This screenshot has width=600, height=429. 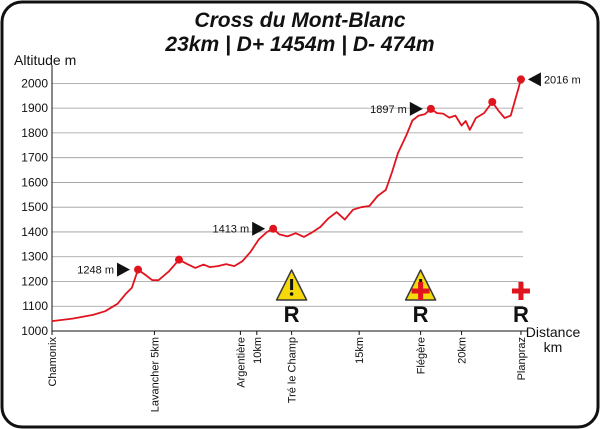 What do you see at coordinates (34, 108) in the screenshot?
I see `y-tick-label: 1900` at bounding box center [34, 108].